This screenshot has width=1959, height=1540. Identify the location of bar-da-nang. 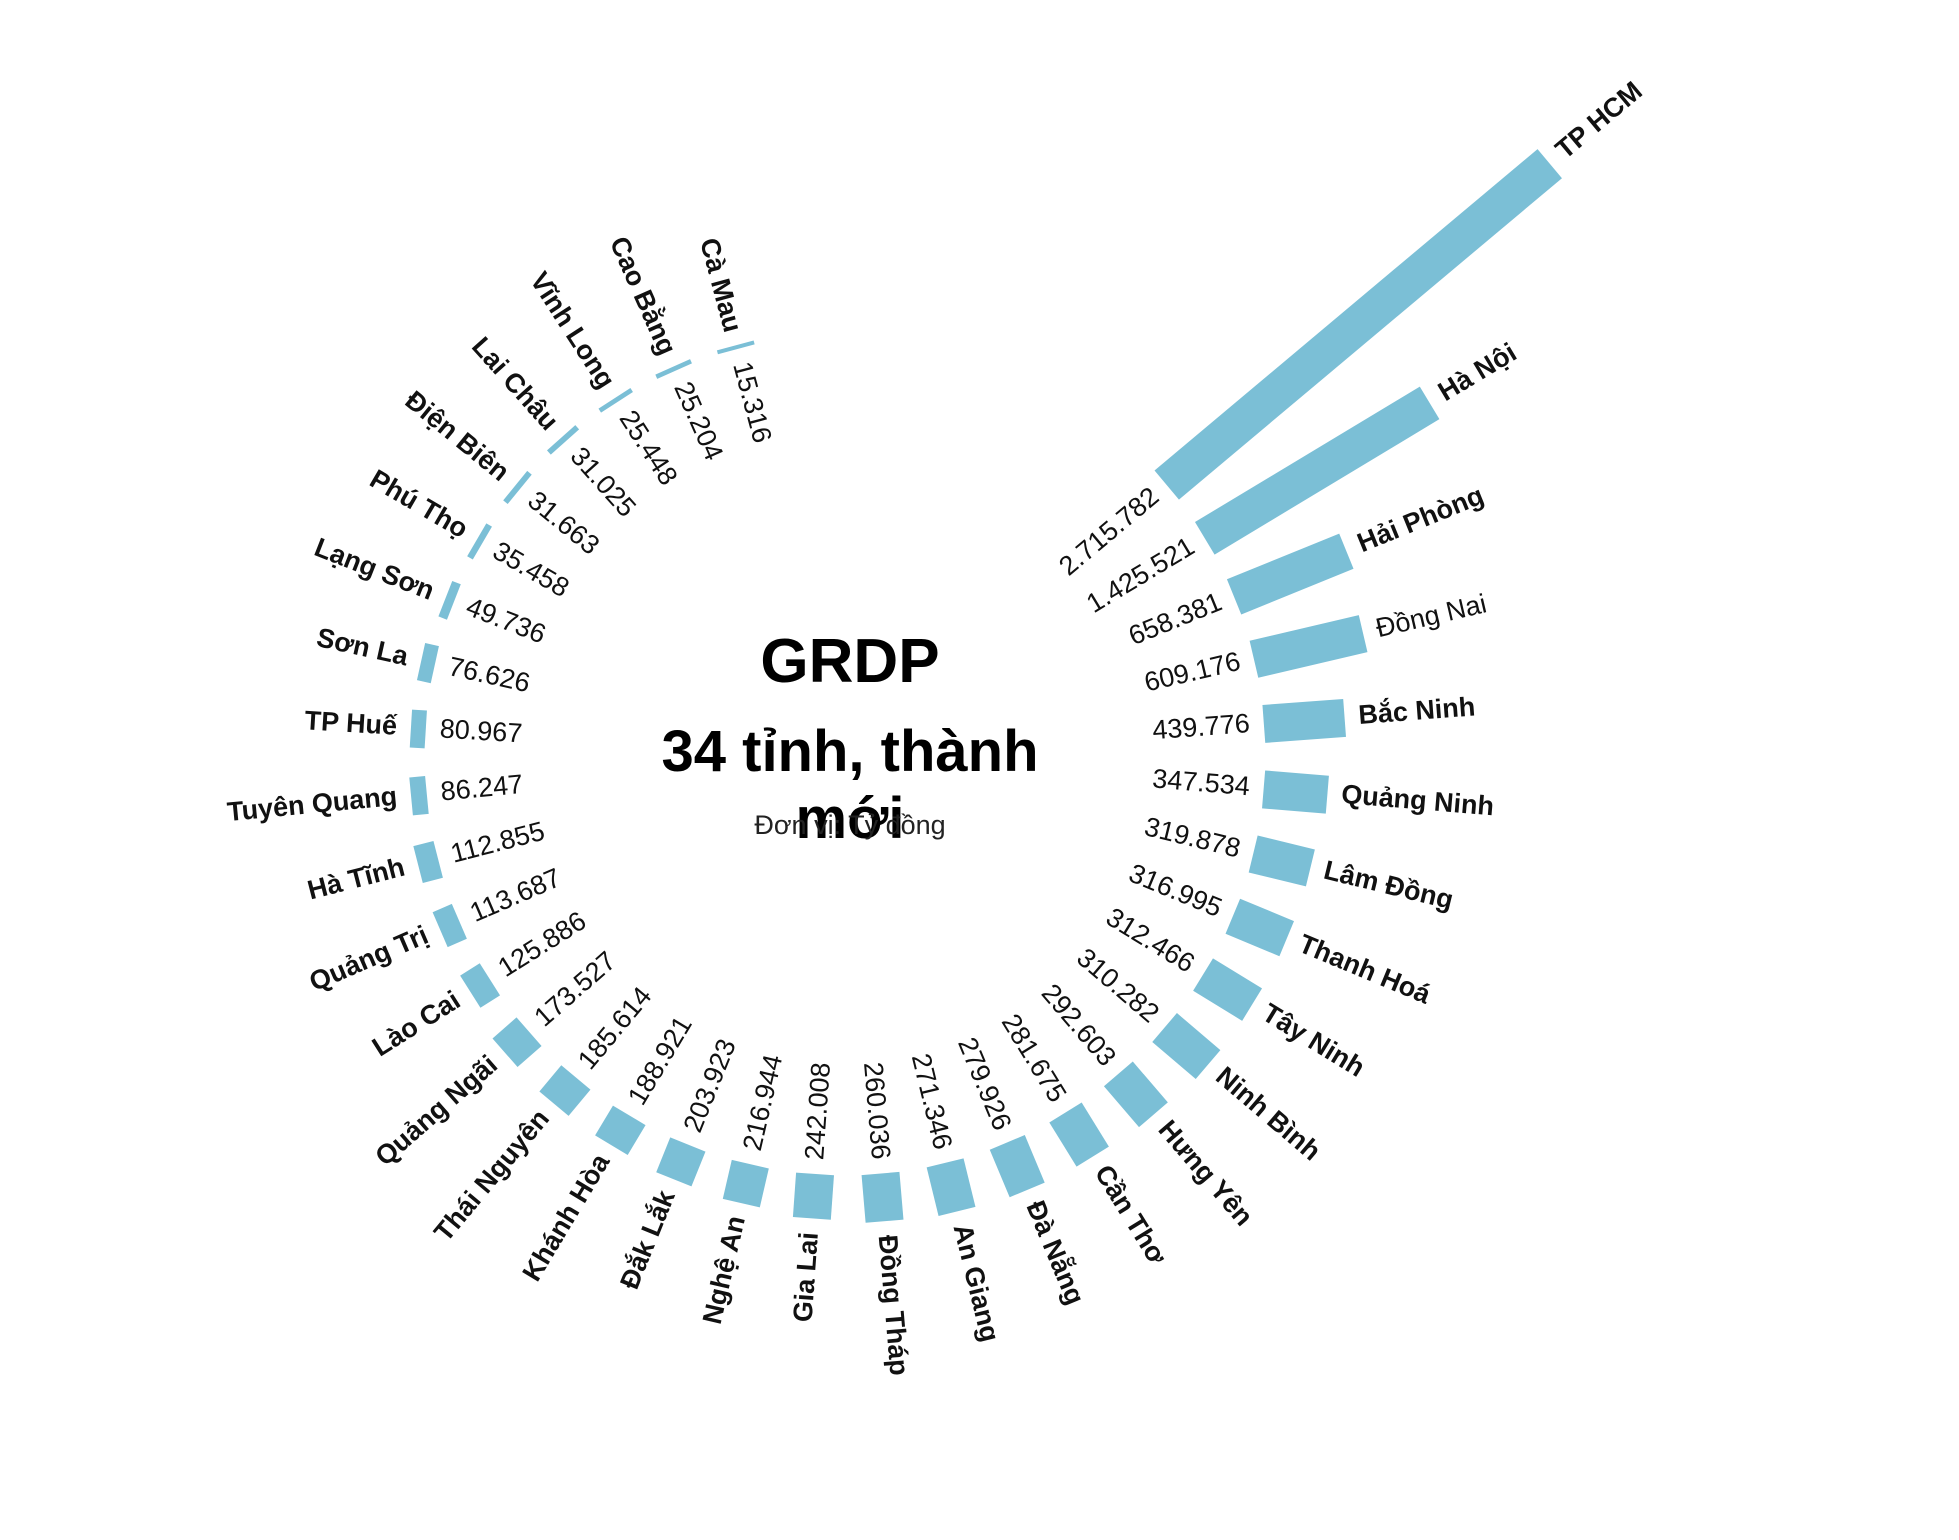
(1017, 1166).